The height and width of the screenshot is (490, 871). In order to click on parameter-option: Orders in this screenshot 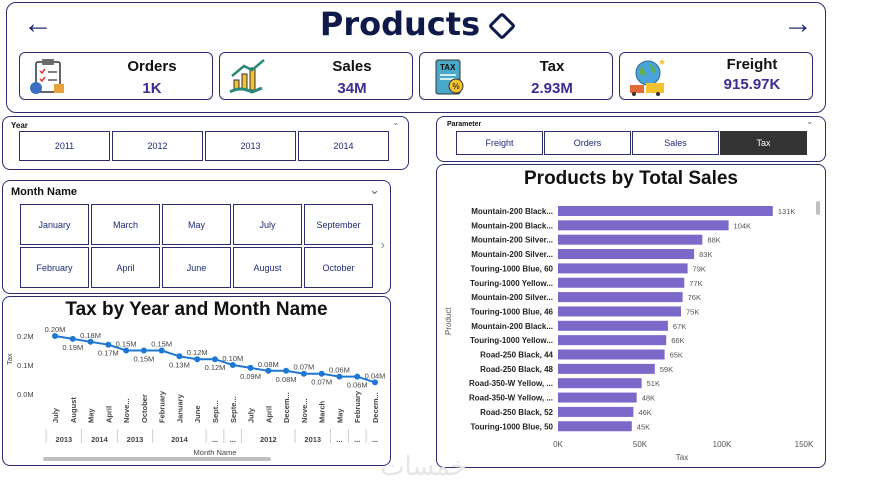, I will do `click(587, 143)`.